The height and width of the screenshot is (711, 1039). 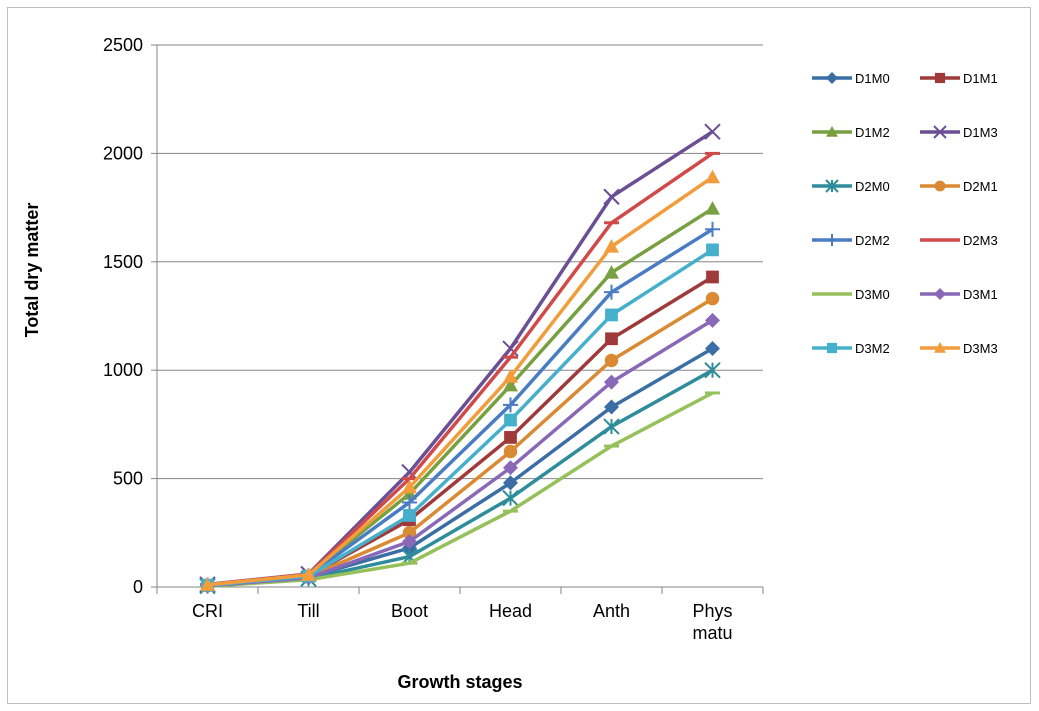 I want to click on point-D1M0-Head, so click(x=510, y=483).